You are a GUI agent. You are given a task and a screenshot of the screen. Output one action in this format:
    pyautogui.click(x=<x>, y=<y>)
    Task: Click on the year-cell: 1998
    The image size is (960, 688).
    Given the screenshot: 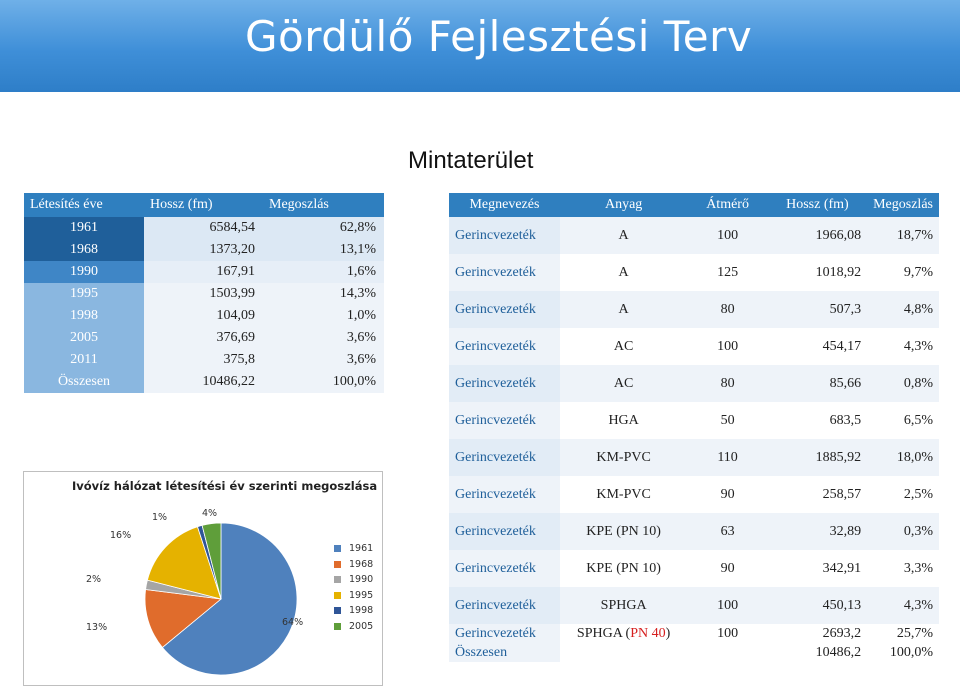 What is the action you would take?
    pyautogui.click(x=84, y=316)
    